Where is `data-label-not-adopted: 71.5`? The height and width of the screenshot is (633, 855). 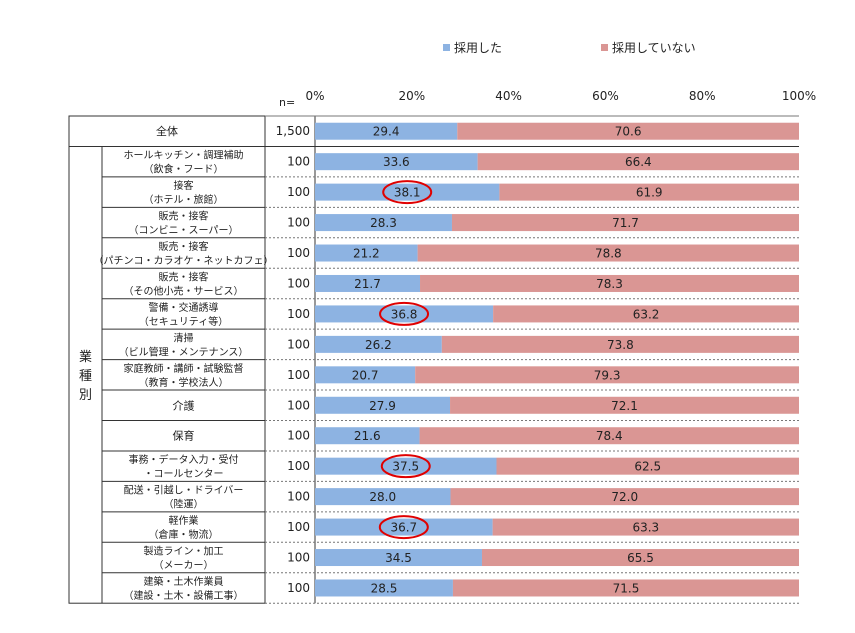
data-label-not-adopted: 71.5 is located at coordinates (626, 588).